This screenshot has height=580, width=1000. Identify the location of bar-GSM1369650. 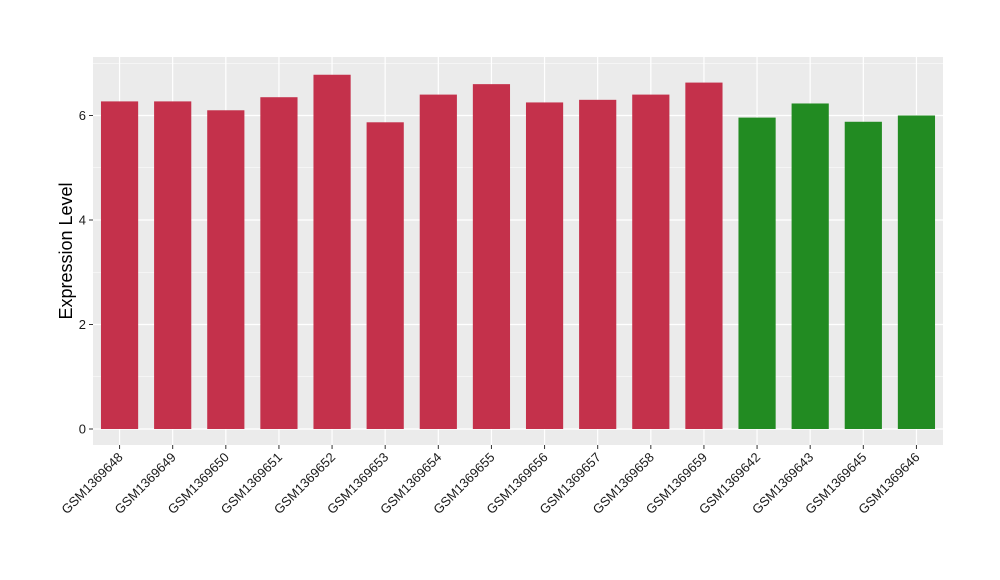
(226, 270).